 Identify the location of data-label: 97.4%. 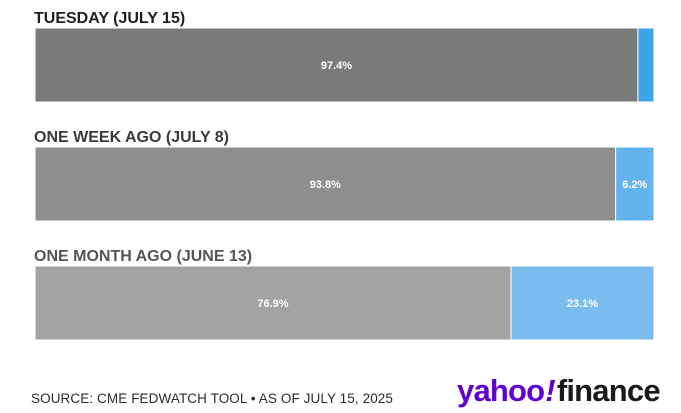
(336, 66).